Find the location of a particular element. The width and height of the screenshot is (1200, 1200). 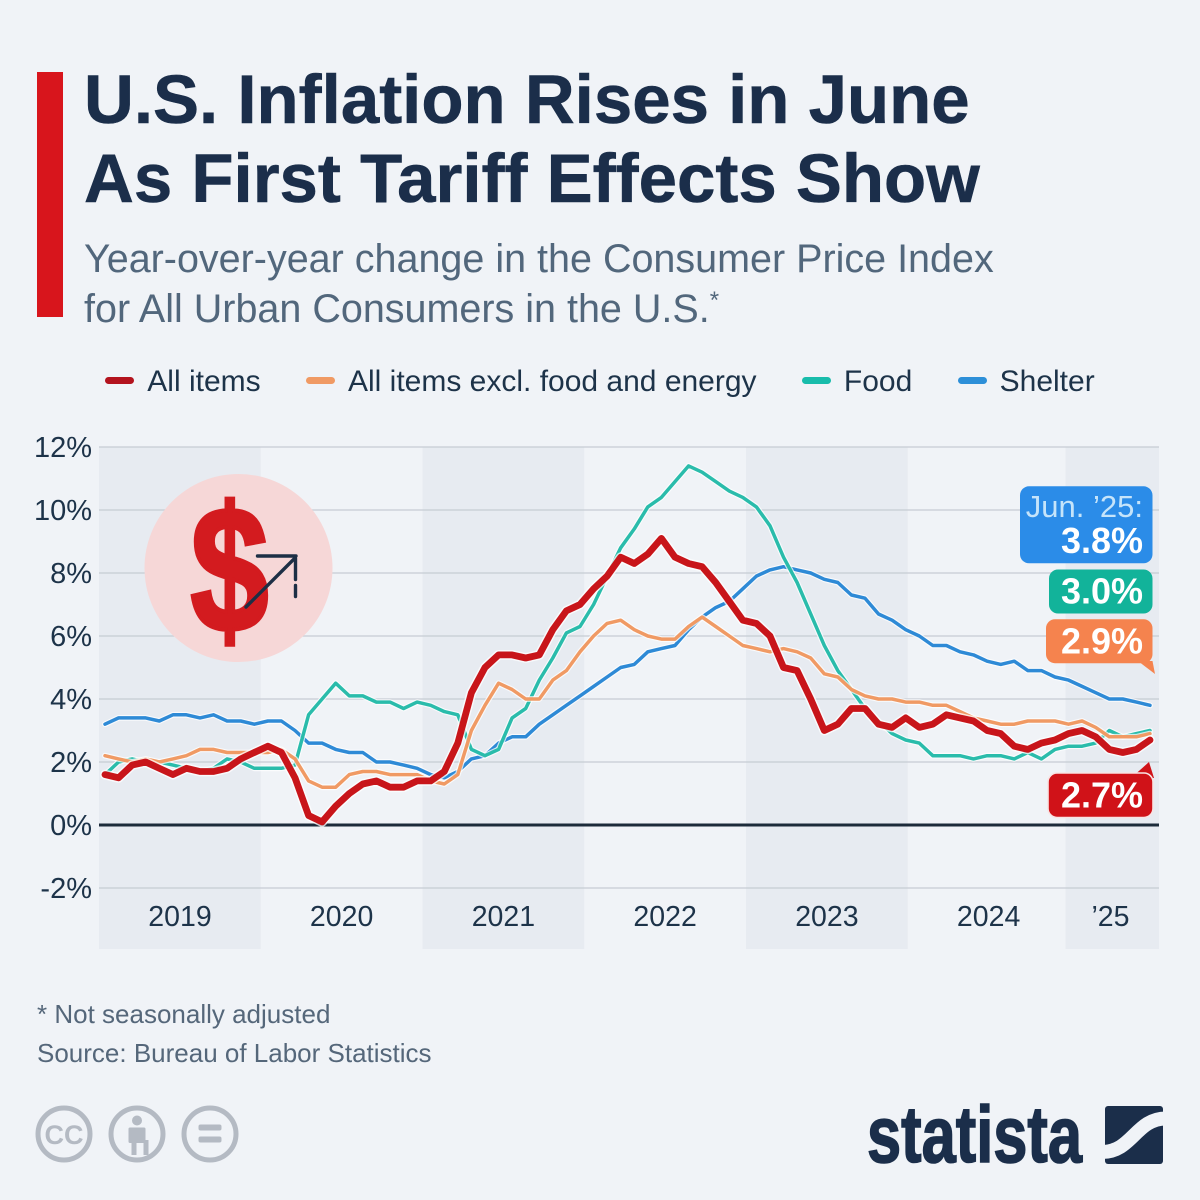

svg-text: 3.0% is located at coordinates (1102, 591).